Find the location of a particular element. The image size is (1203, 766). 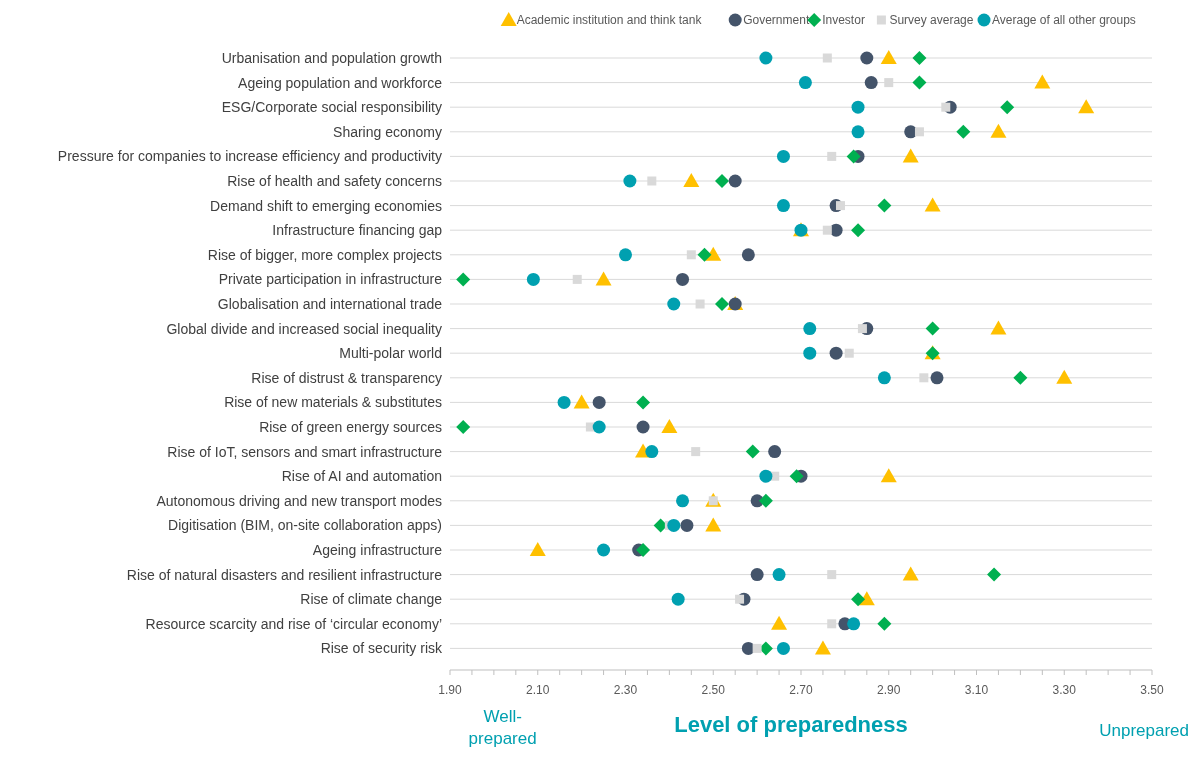

y-tick-label: Pressure for companies to increase efficiency and productivity is located at coordinates (249, 156).